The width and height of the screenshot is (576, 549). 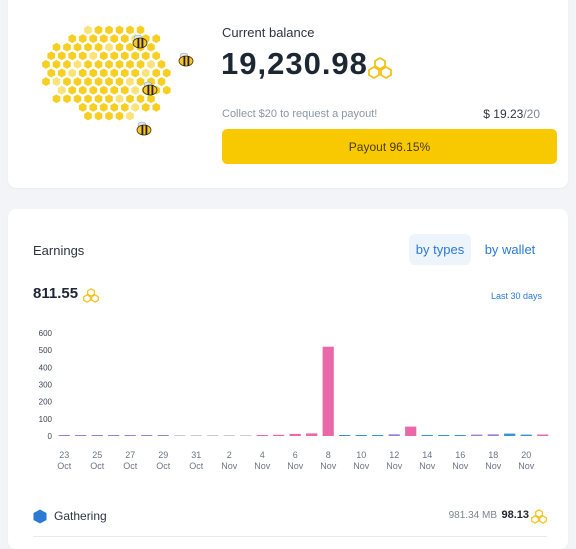 I want to click on y-tick-label: 400, so click(x=46, y=367).